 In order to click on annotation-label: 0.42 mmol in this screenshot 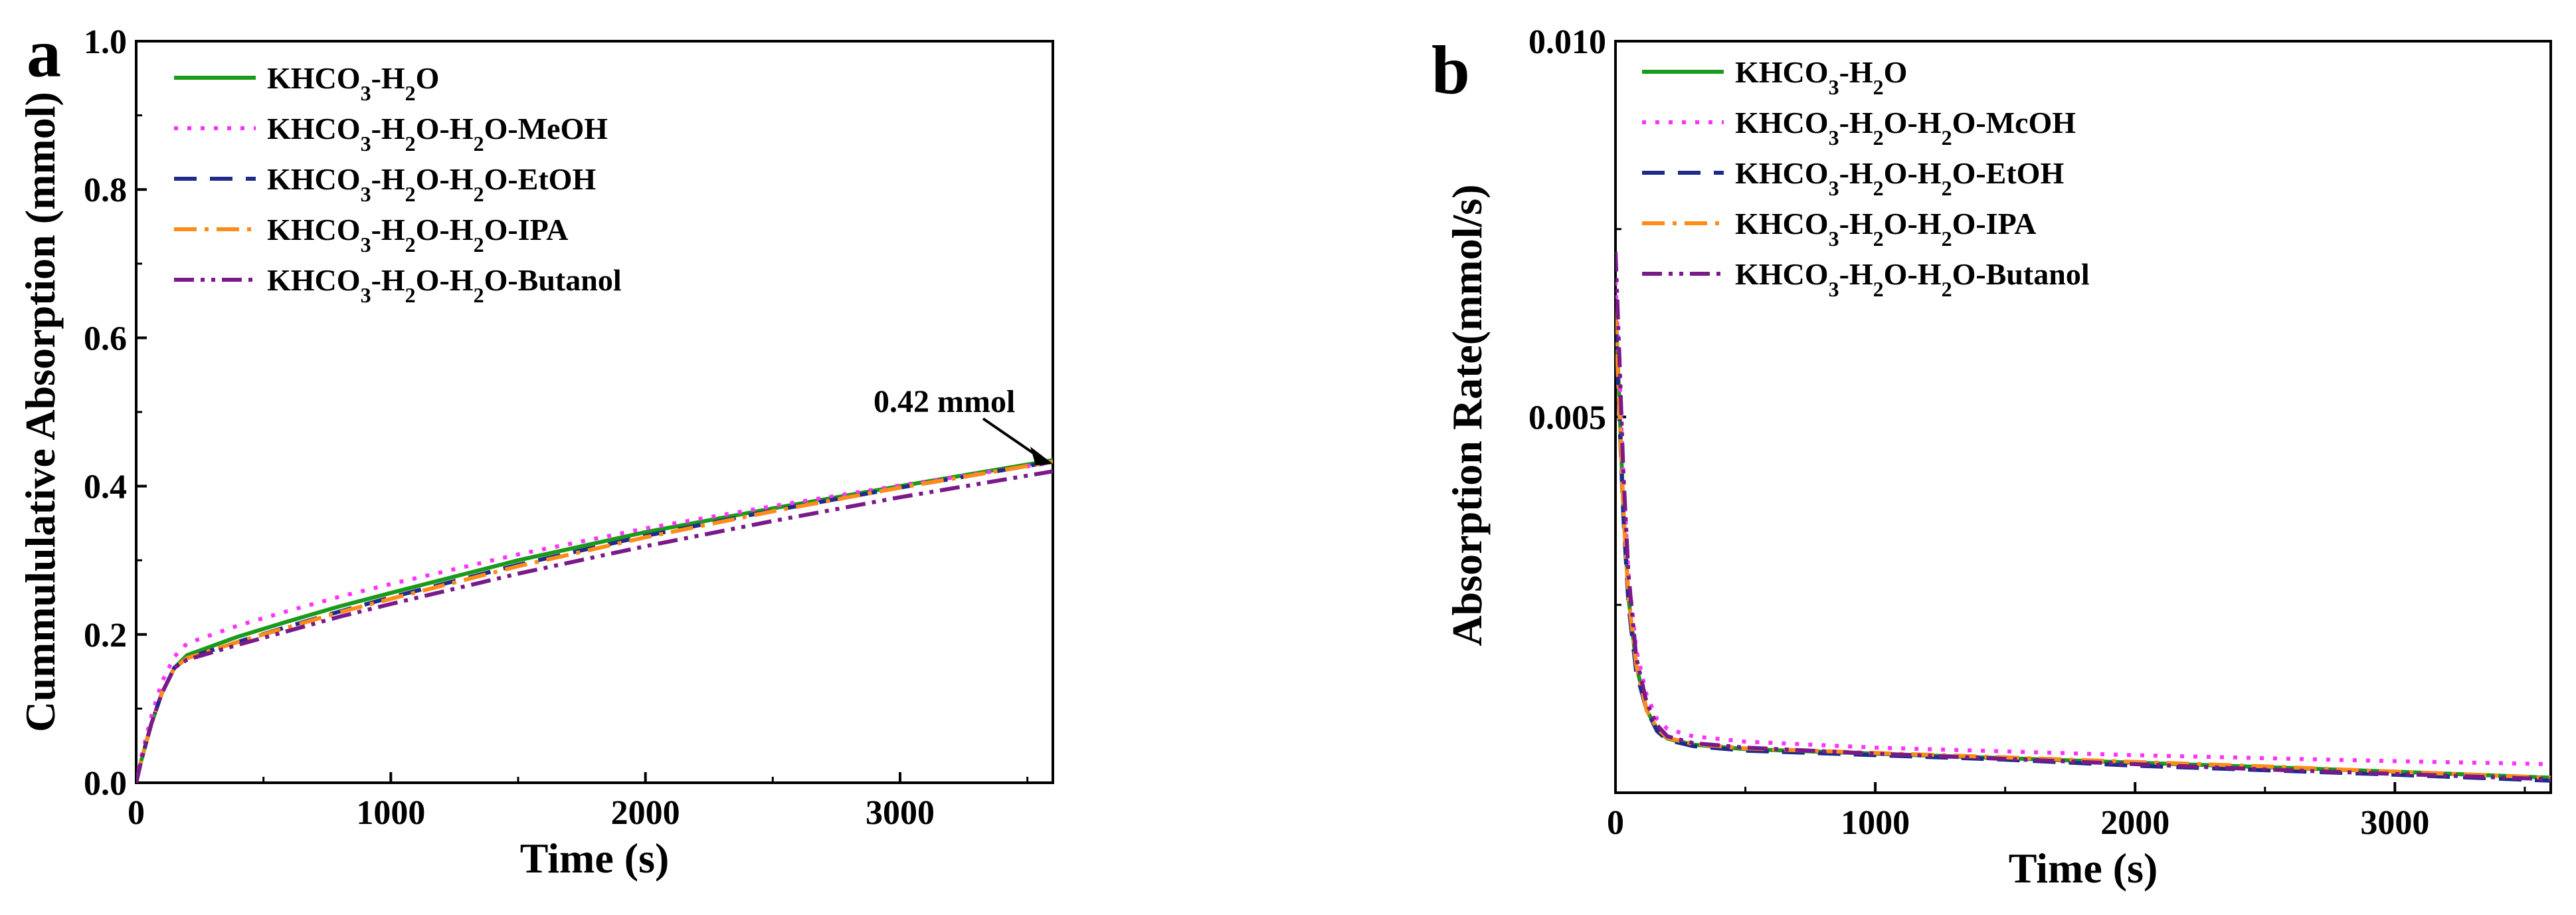, I will do `click(944, 401)`.